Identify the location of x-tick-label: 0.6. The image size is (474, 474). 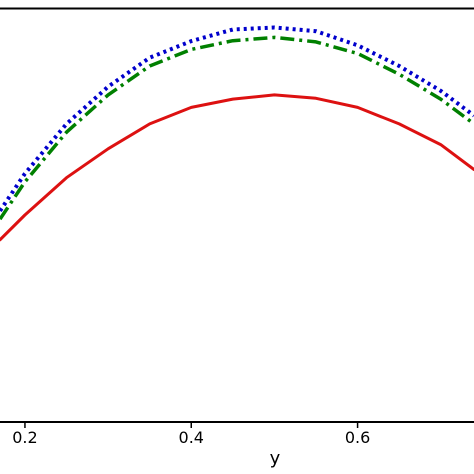
(357, 437).